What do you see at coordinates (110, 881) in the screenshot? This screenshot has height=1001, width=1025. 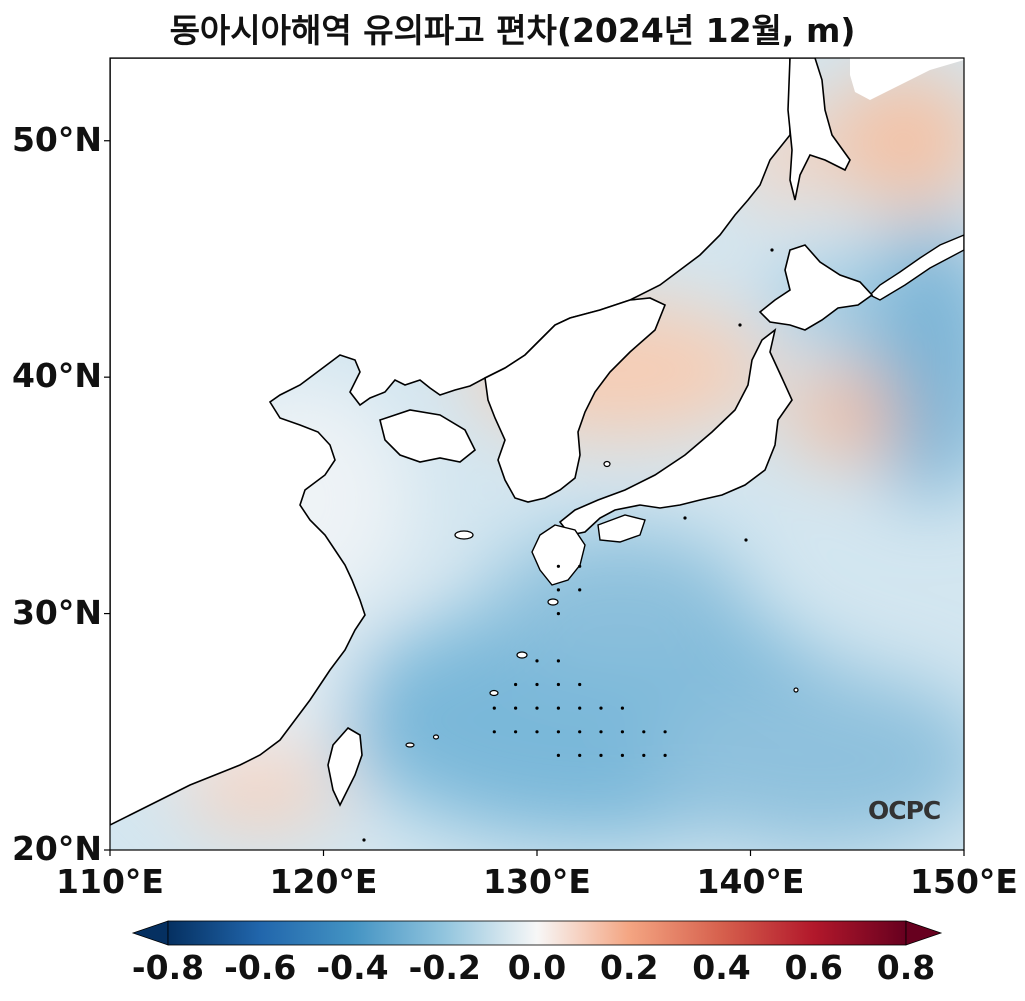 I see `x-tick-label: 110°E` at bounding box center [110, 881].